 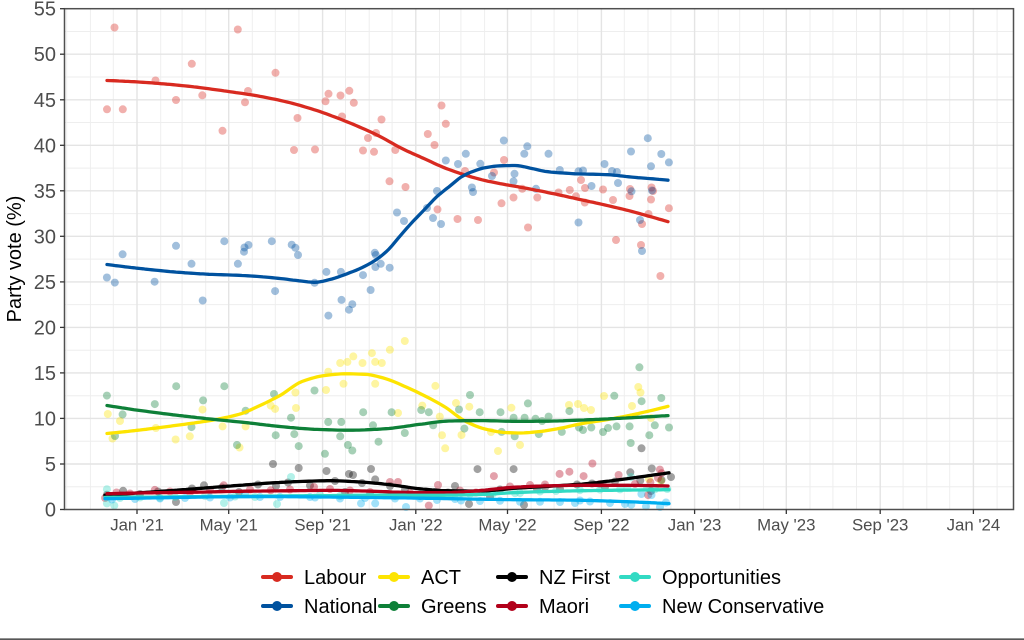 What do you see at coordinates (340, 607) in the screenshot?
I see `svg-text: National` at bounding box center [340, 607].